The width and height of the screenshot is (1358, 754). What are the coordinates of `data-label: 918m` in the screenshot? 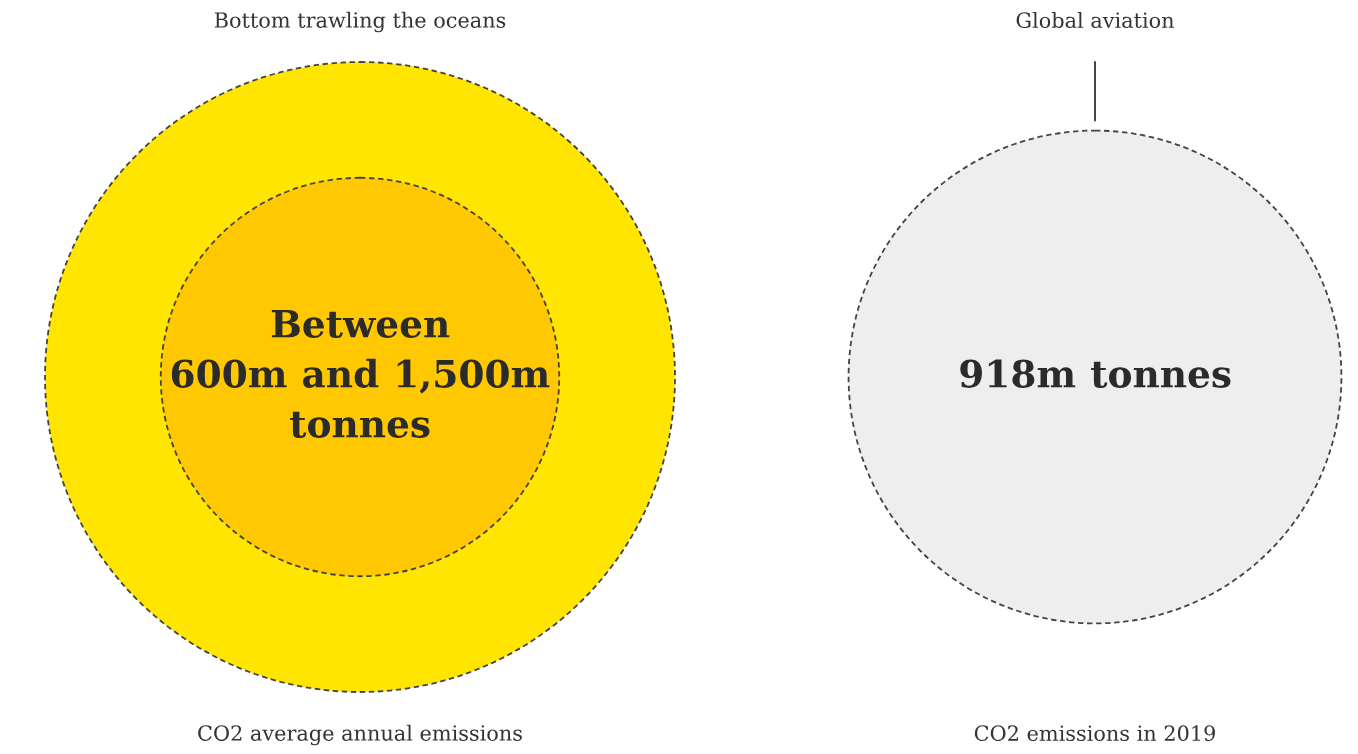 It's located at (1018, 373).